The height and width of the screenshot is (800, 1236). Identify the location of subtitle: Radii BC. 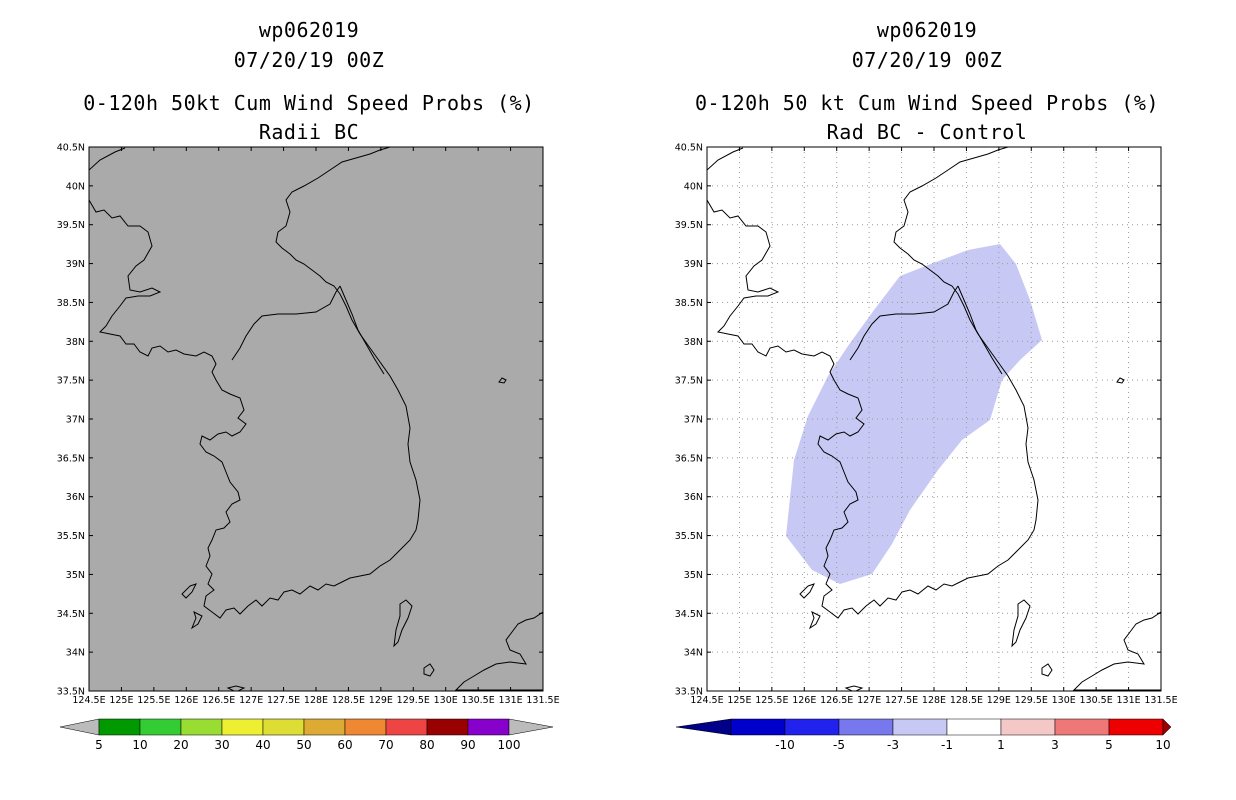
(309, 132).